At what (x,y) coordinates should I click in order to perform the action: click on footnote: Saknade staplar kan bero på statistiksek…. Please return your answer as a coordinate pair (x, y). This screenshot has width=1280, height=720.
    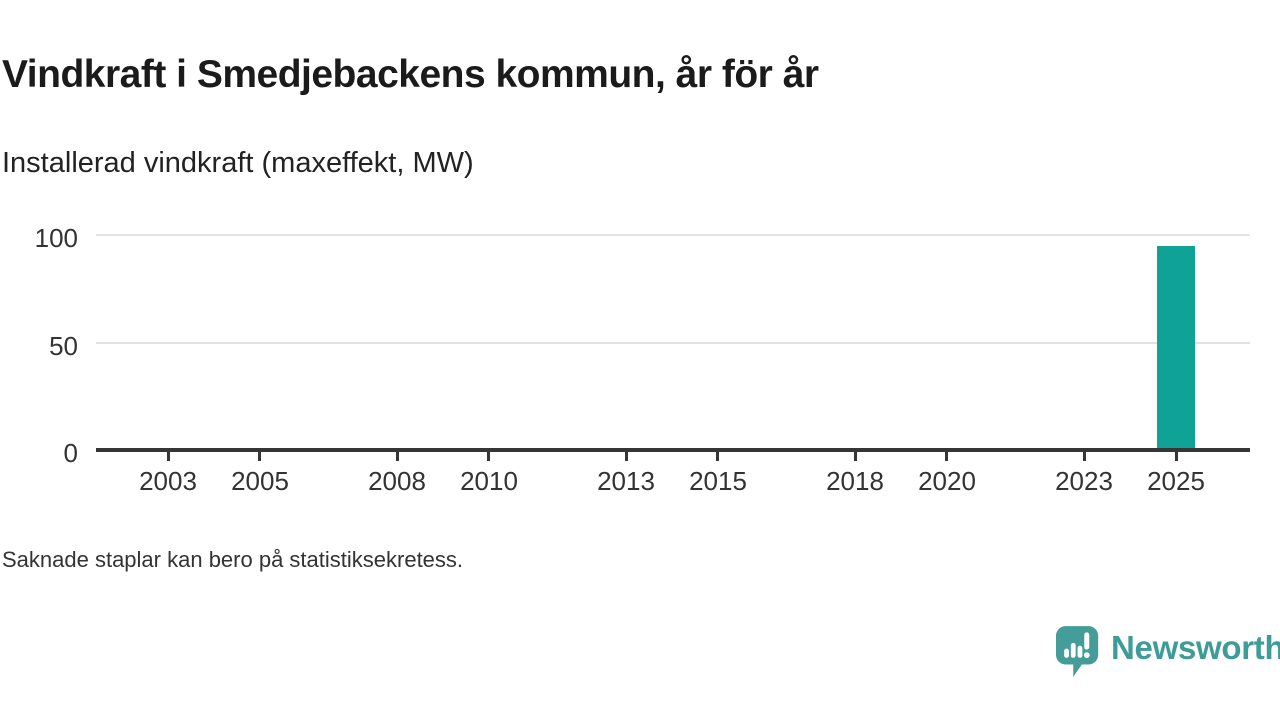
    Looking at the image, I should click on (233, 559).